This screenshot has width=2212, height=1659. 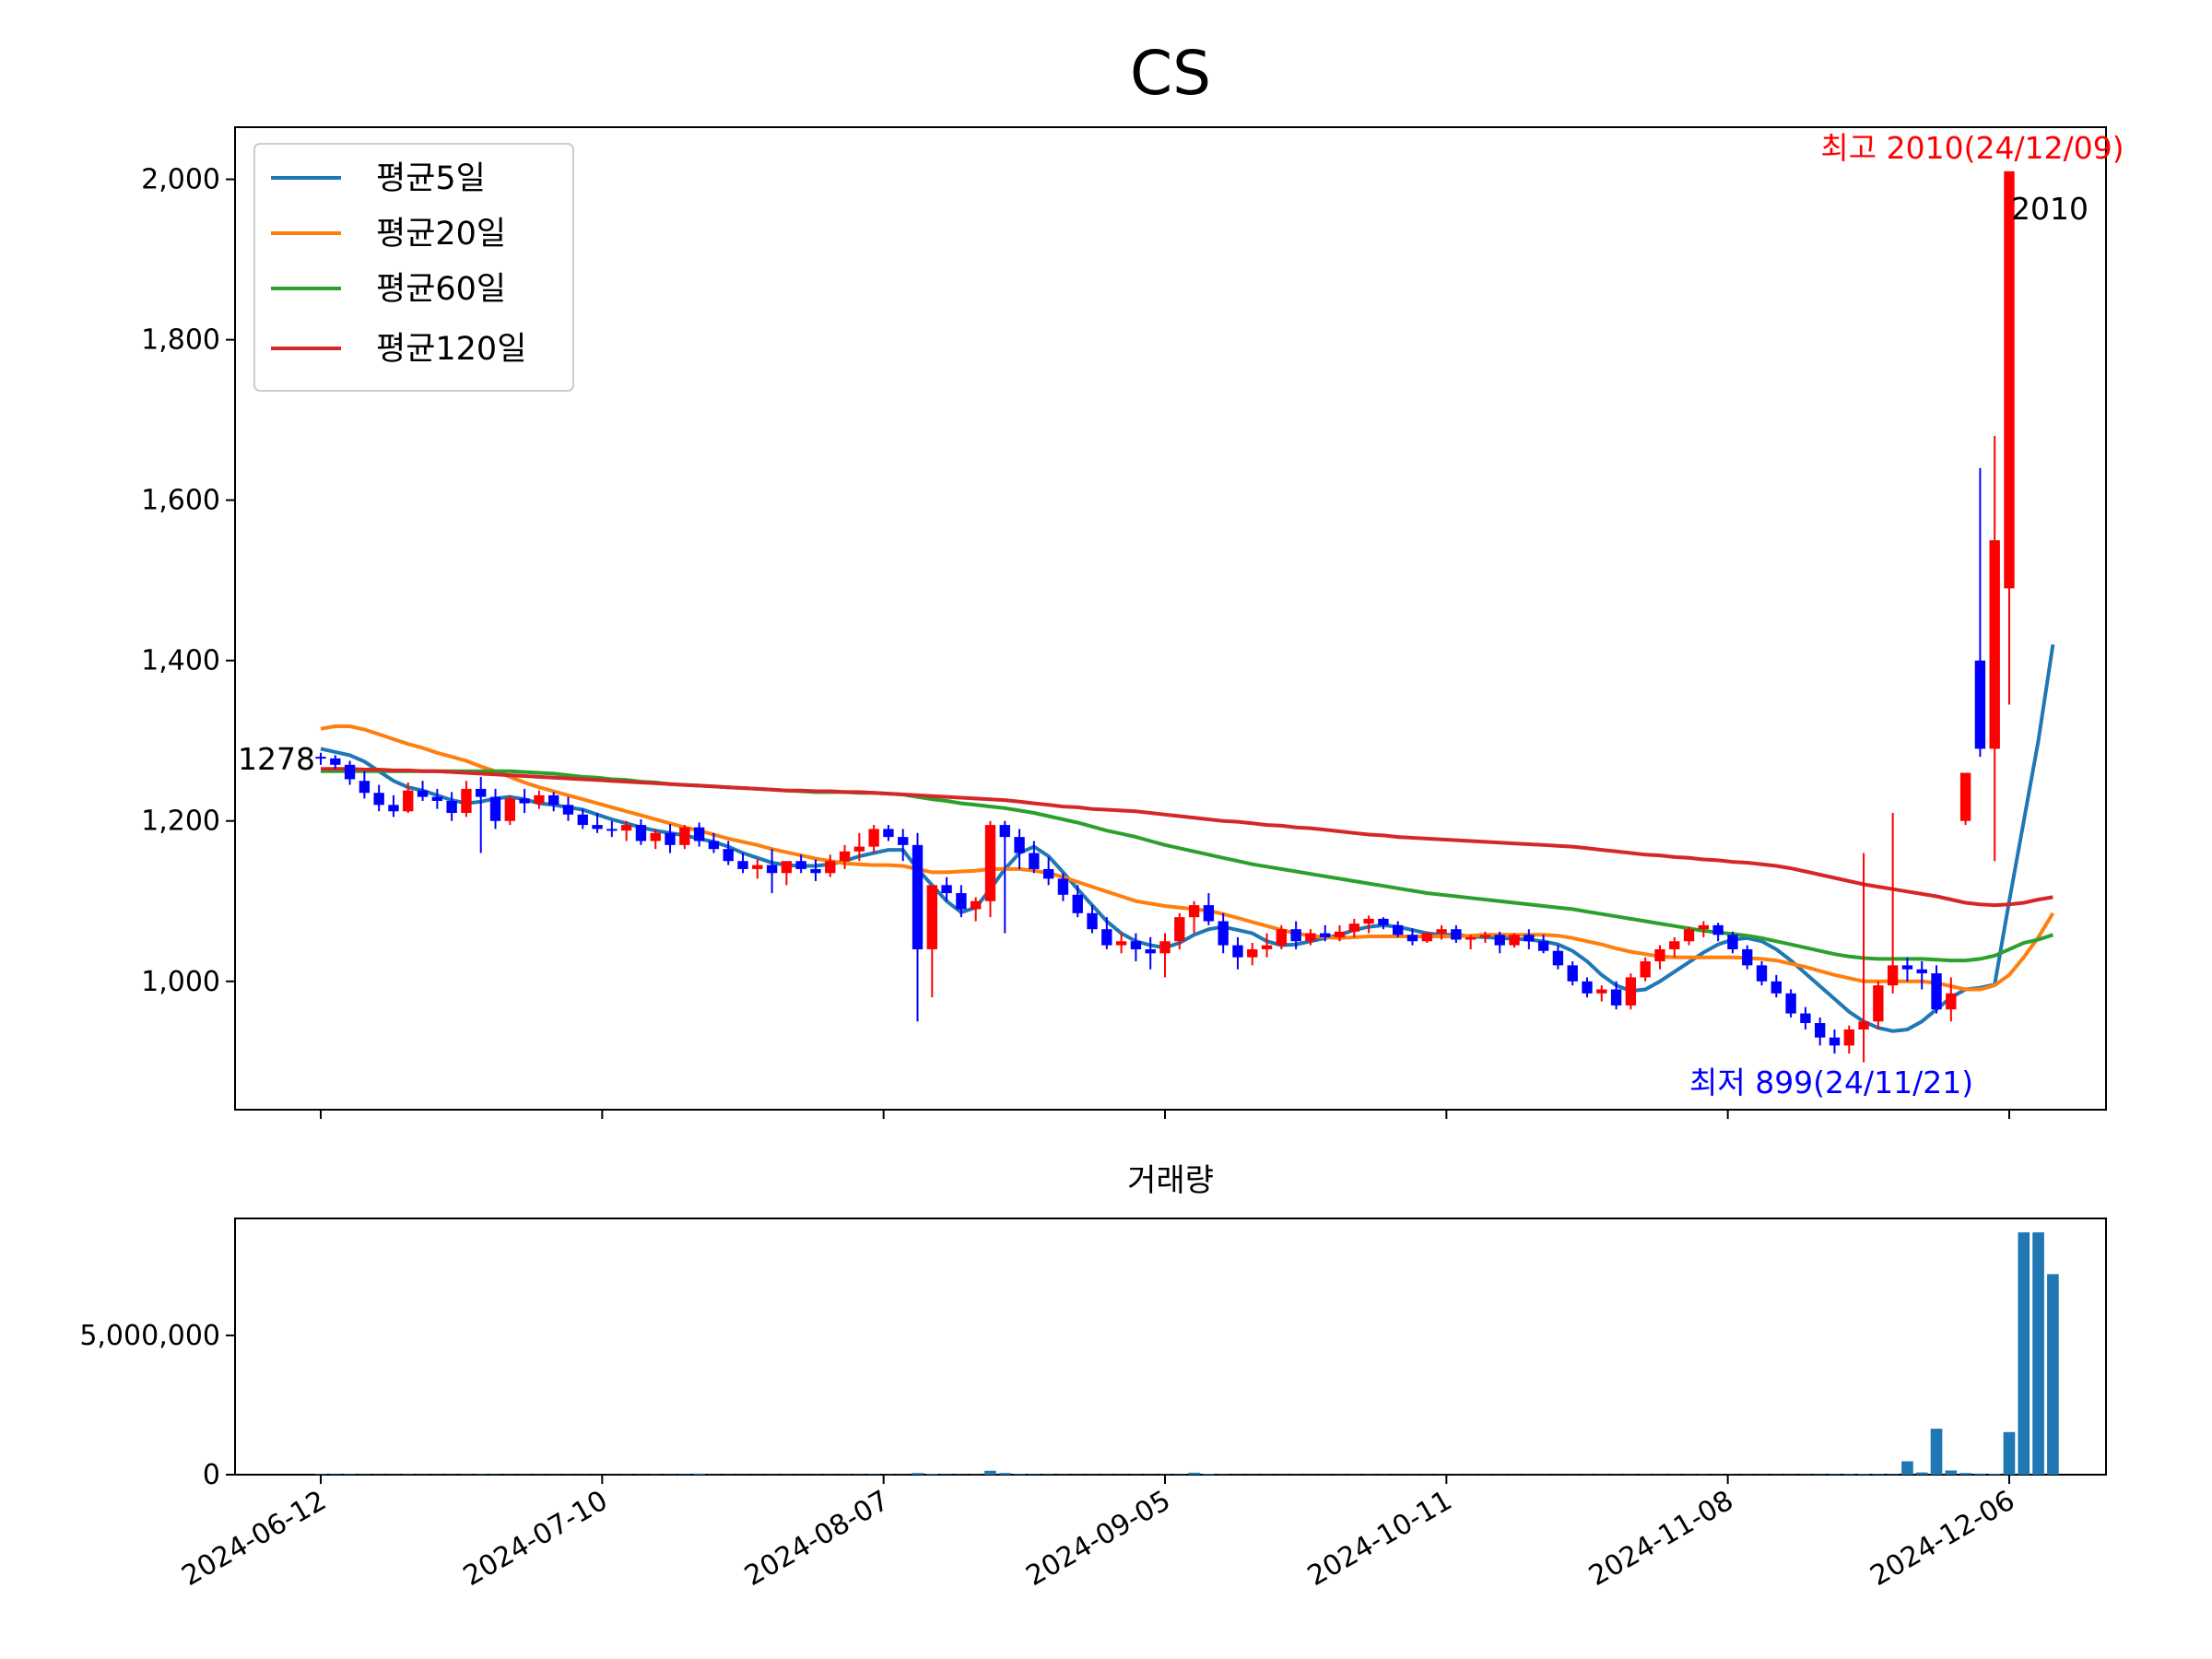 I want to click on price-ytick-label: 1,600, so click(x=180, y=501).